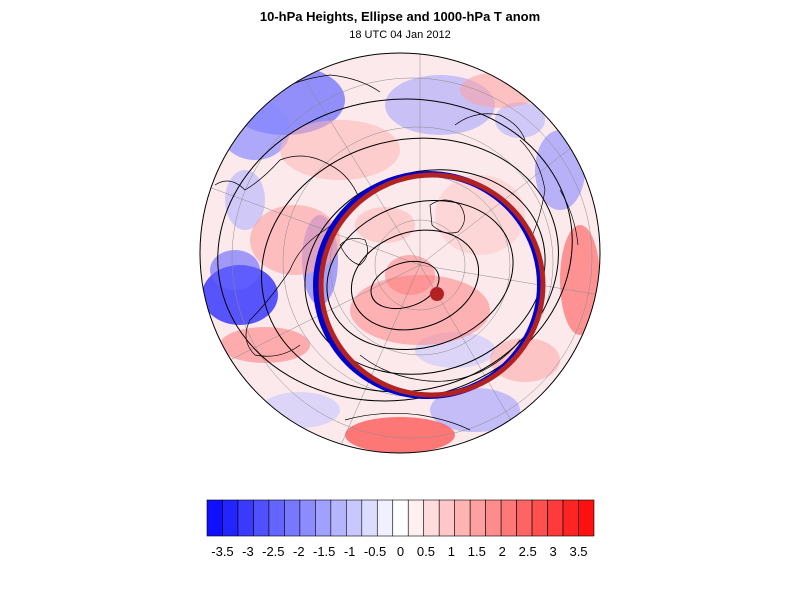 The width and height of the screenshot is (800, 600). What do you see at coordinates (552, 551) in the screenshot?
I see `colorbar-tick-label: 3` at bounding box center [552, 551].